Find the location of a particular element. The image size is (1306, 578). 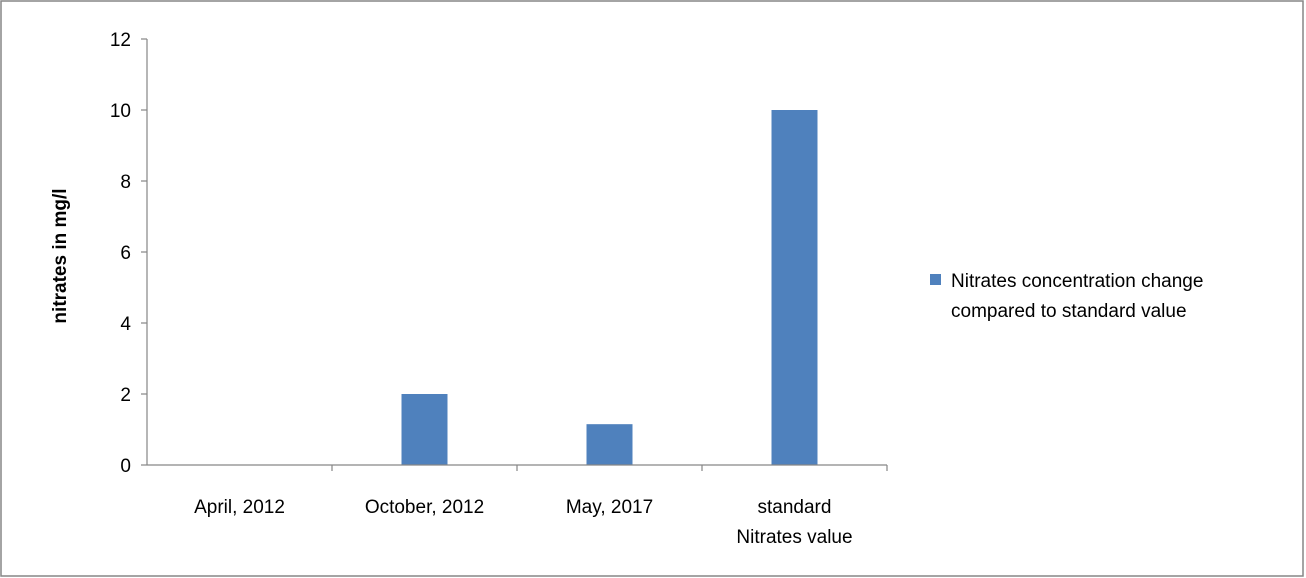

y-tick-label: 4 is located at coordinates (125, 324).